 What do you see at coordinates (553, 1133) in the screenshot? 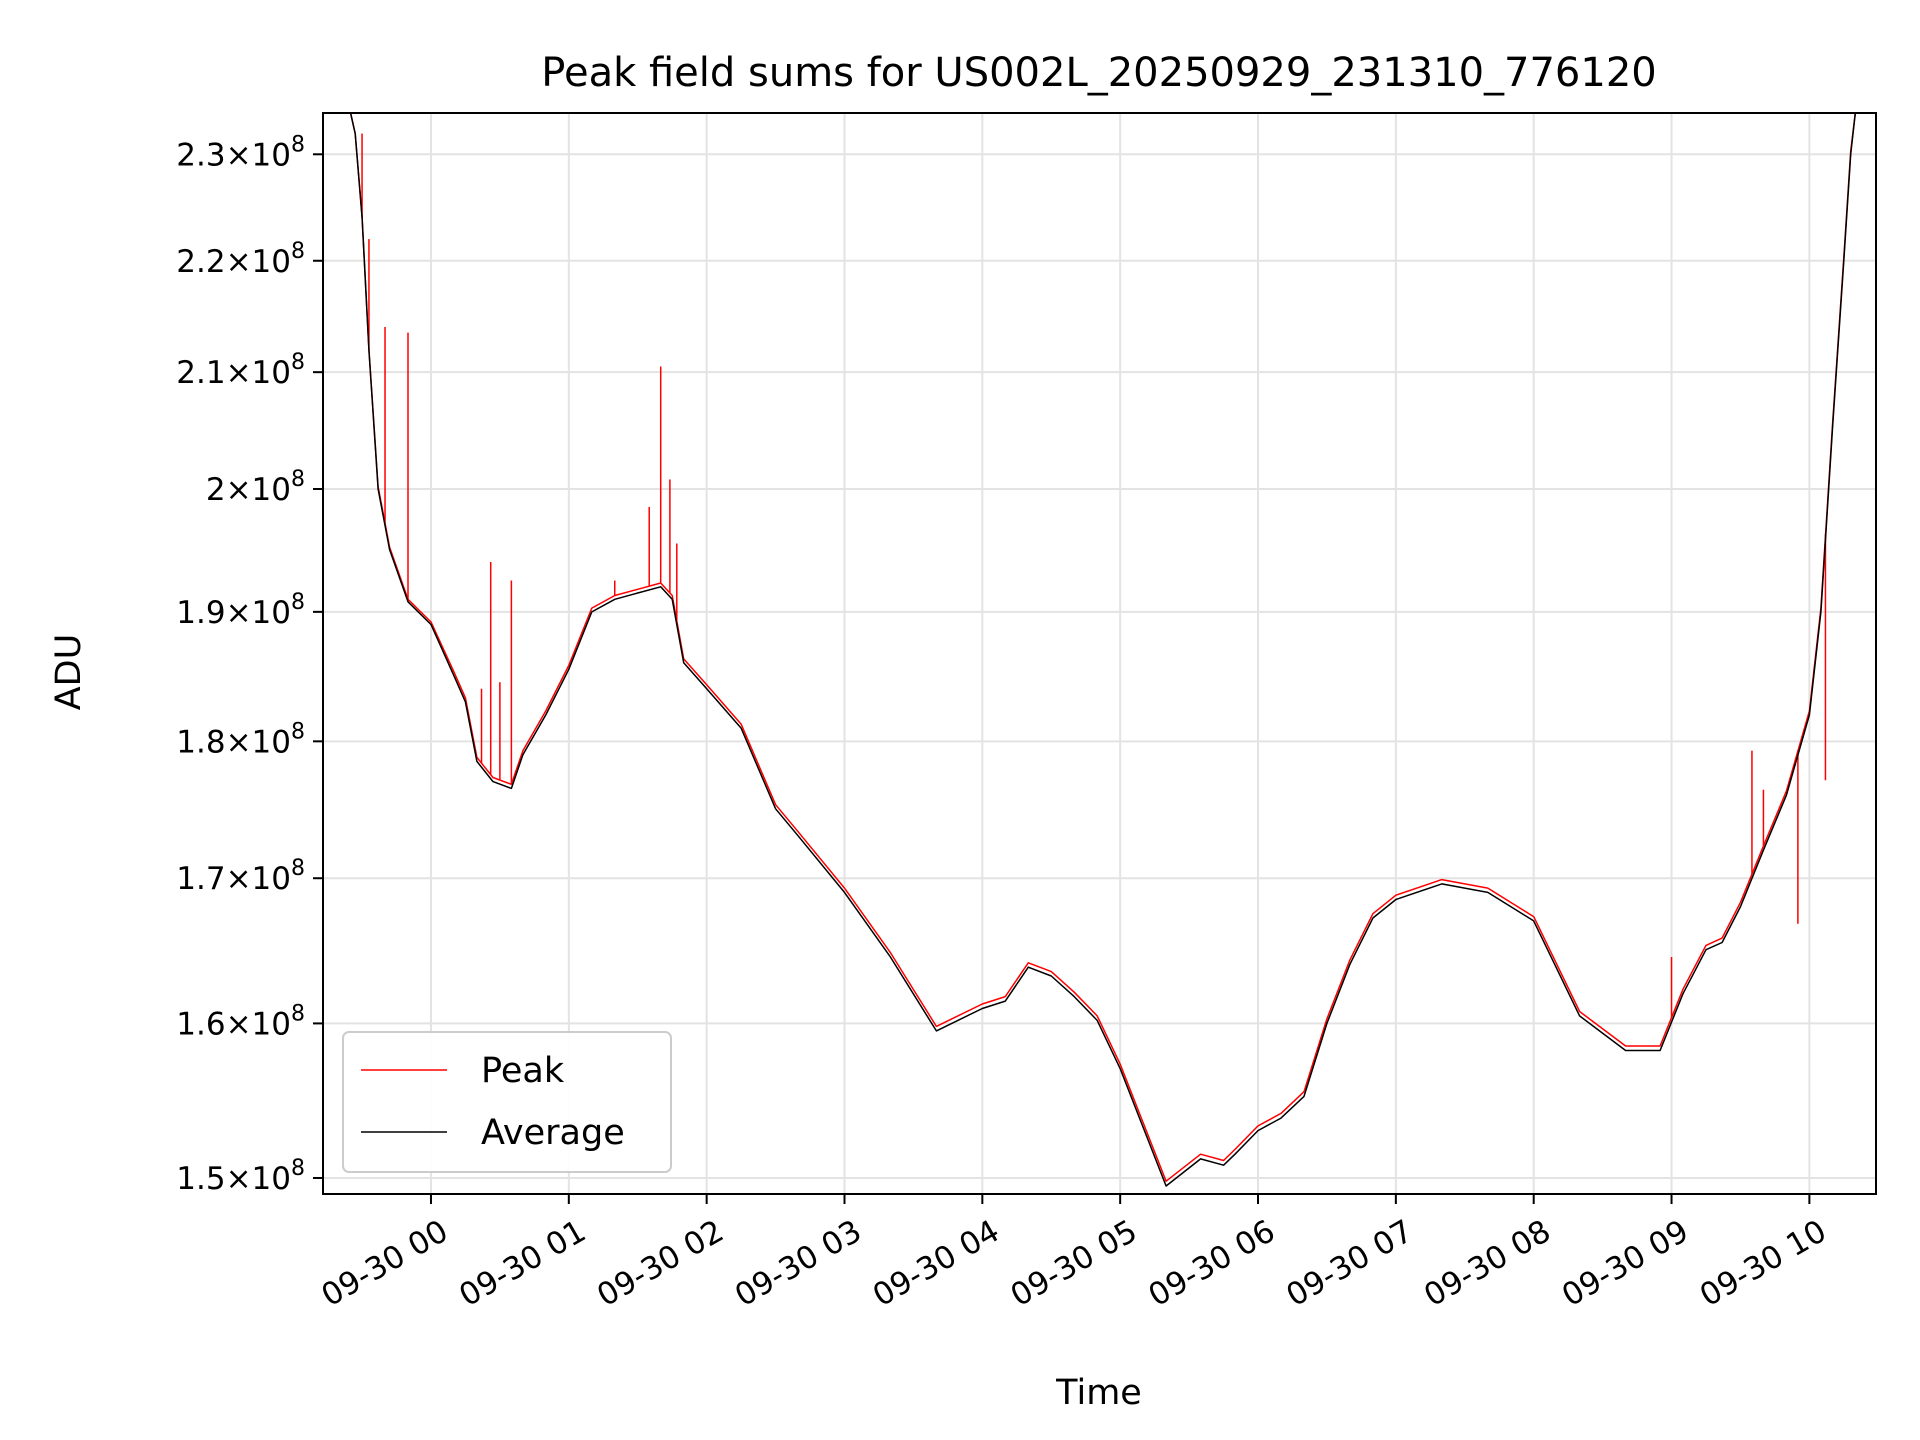
I see `legend-label-average: Average` at bounding box center [553, 1133].